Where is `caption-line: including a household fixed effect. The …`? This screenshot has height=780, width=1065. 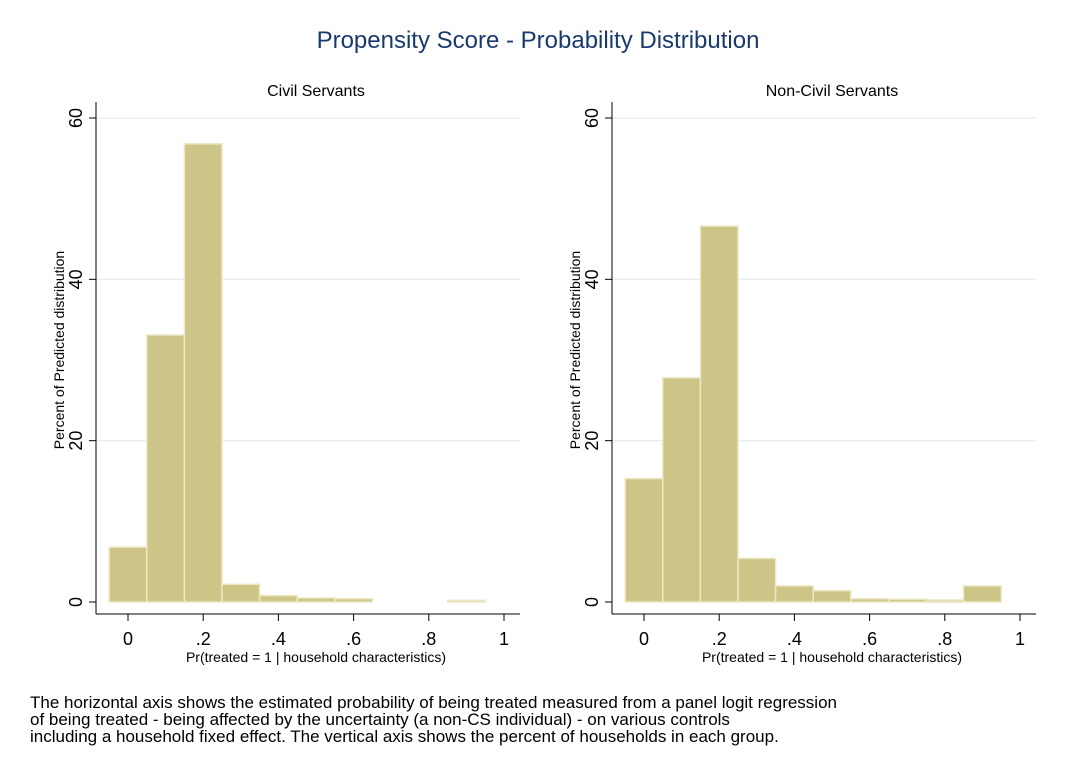 caption-line: including a household fixed effect. The … is located at coordinates (404, 736).